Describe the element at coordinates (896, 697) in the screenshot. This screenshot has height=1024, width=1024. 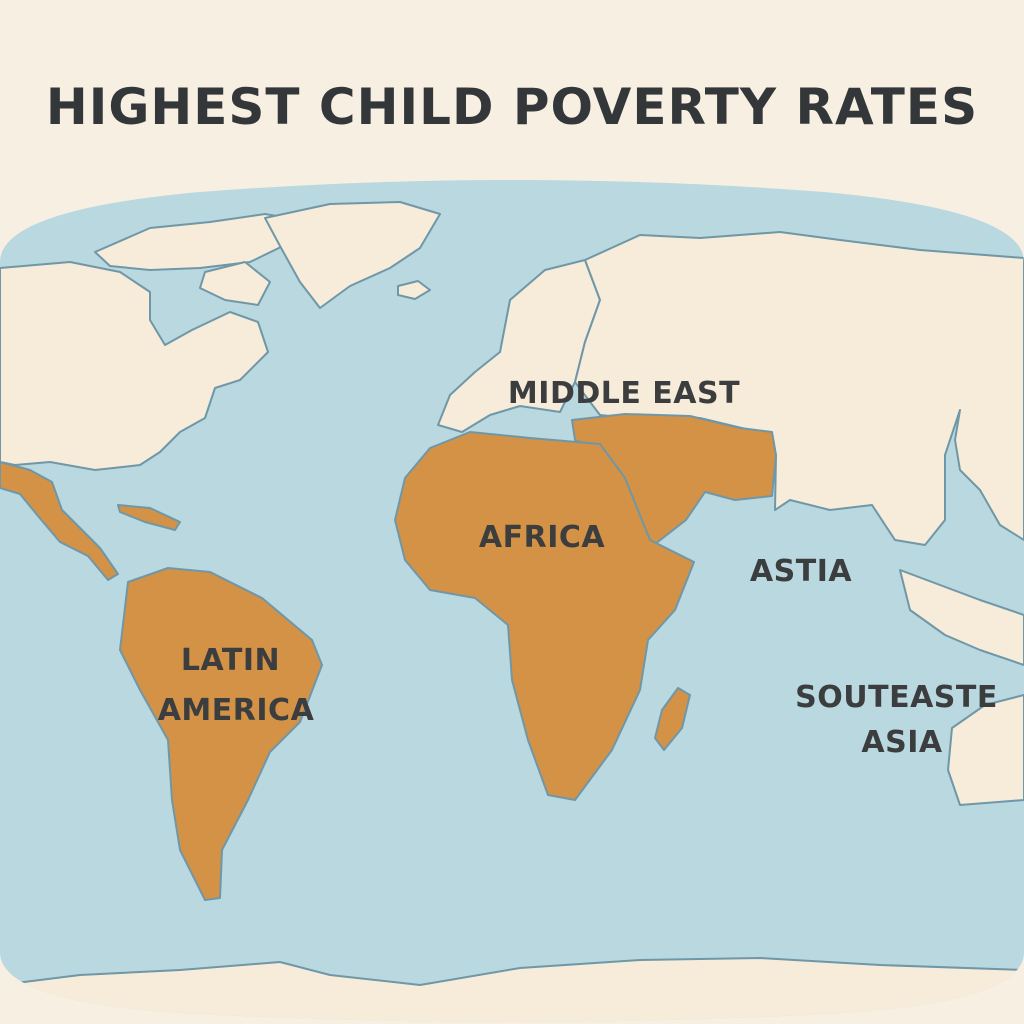
I see `label-sea-line-1: SOUTEASTE` at that location.